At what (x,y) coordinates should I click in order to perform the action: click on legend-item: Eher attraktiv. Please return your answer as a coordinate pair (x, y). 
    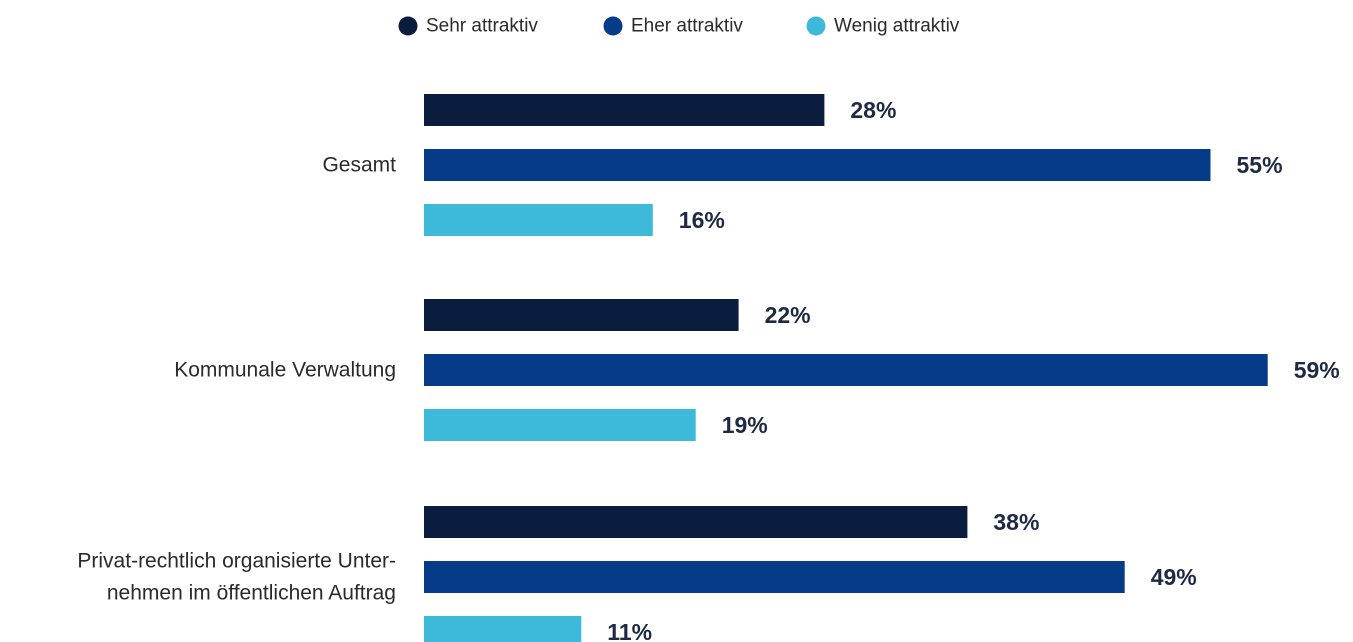
    Looking at the image, I should click on (673, 26).